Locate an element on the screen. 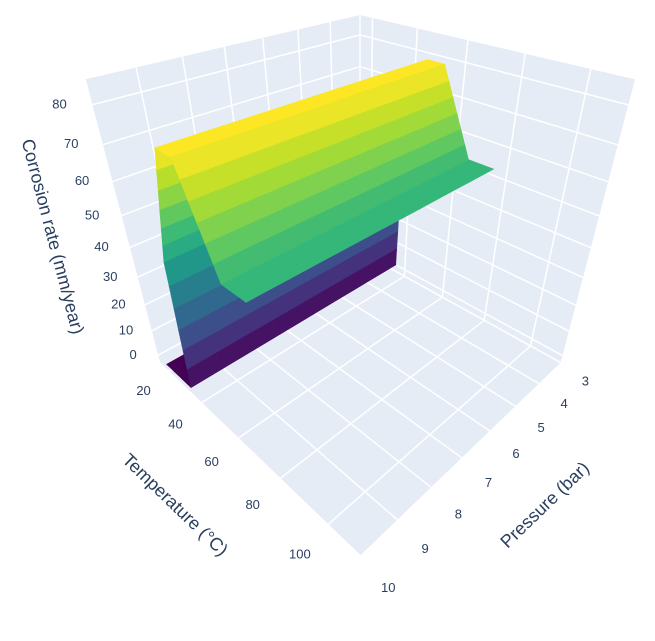  z-tick-label: 80 is located at coordinates (59, 103).